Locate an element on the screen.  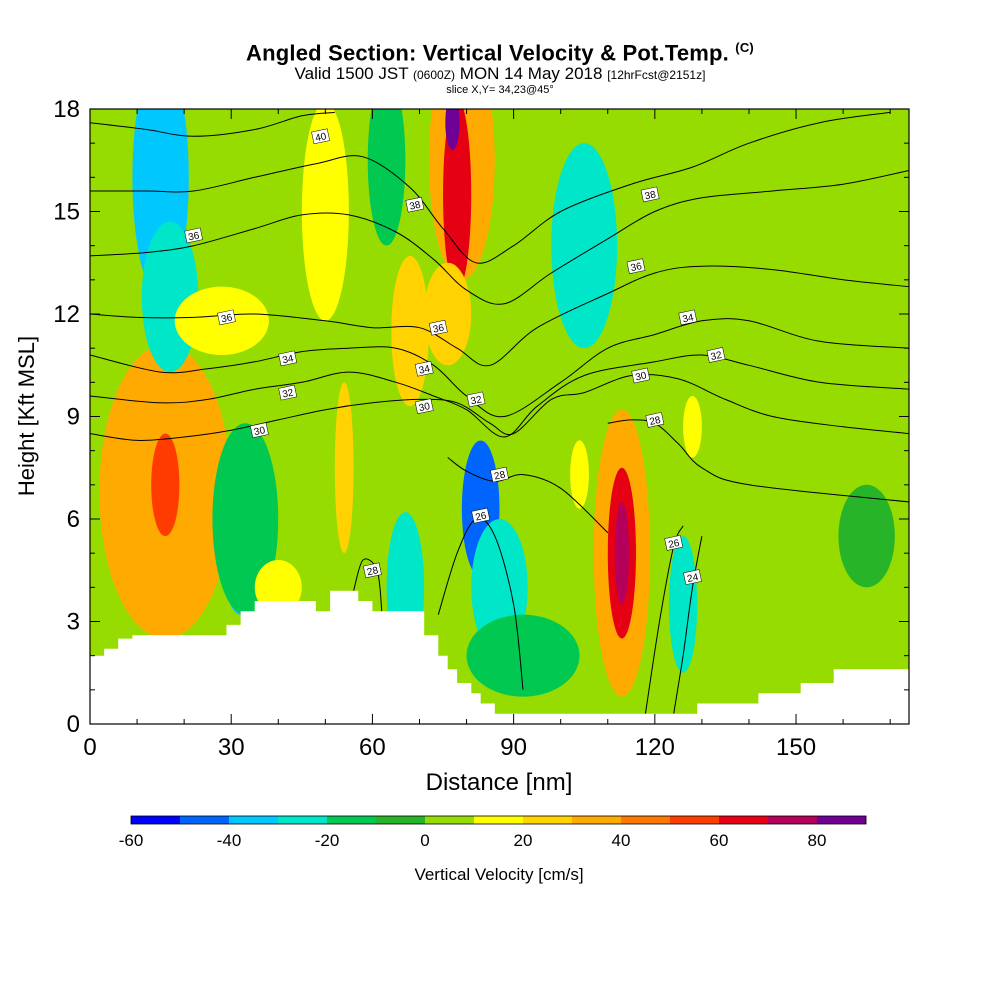
contour-label-text: 36 is located at coordinates (227, 318).